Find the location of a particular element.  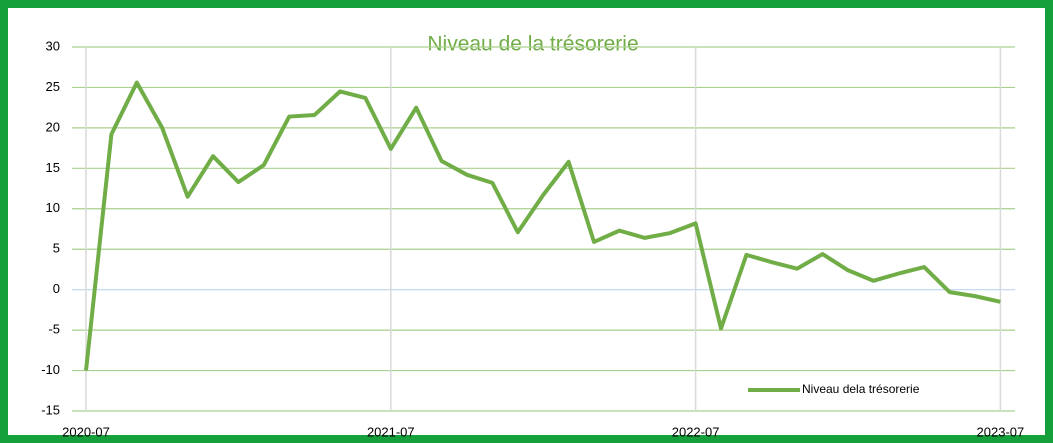

y-tick-label: -15 is located at coordinates (50, 409).